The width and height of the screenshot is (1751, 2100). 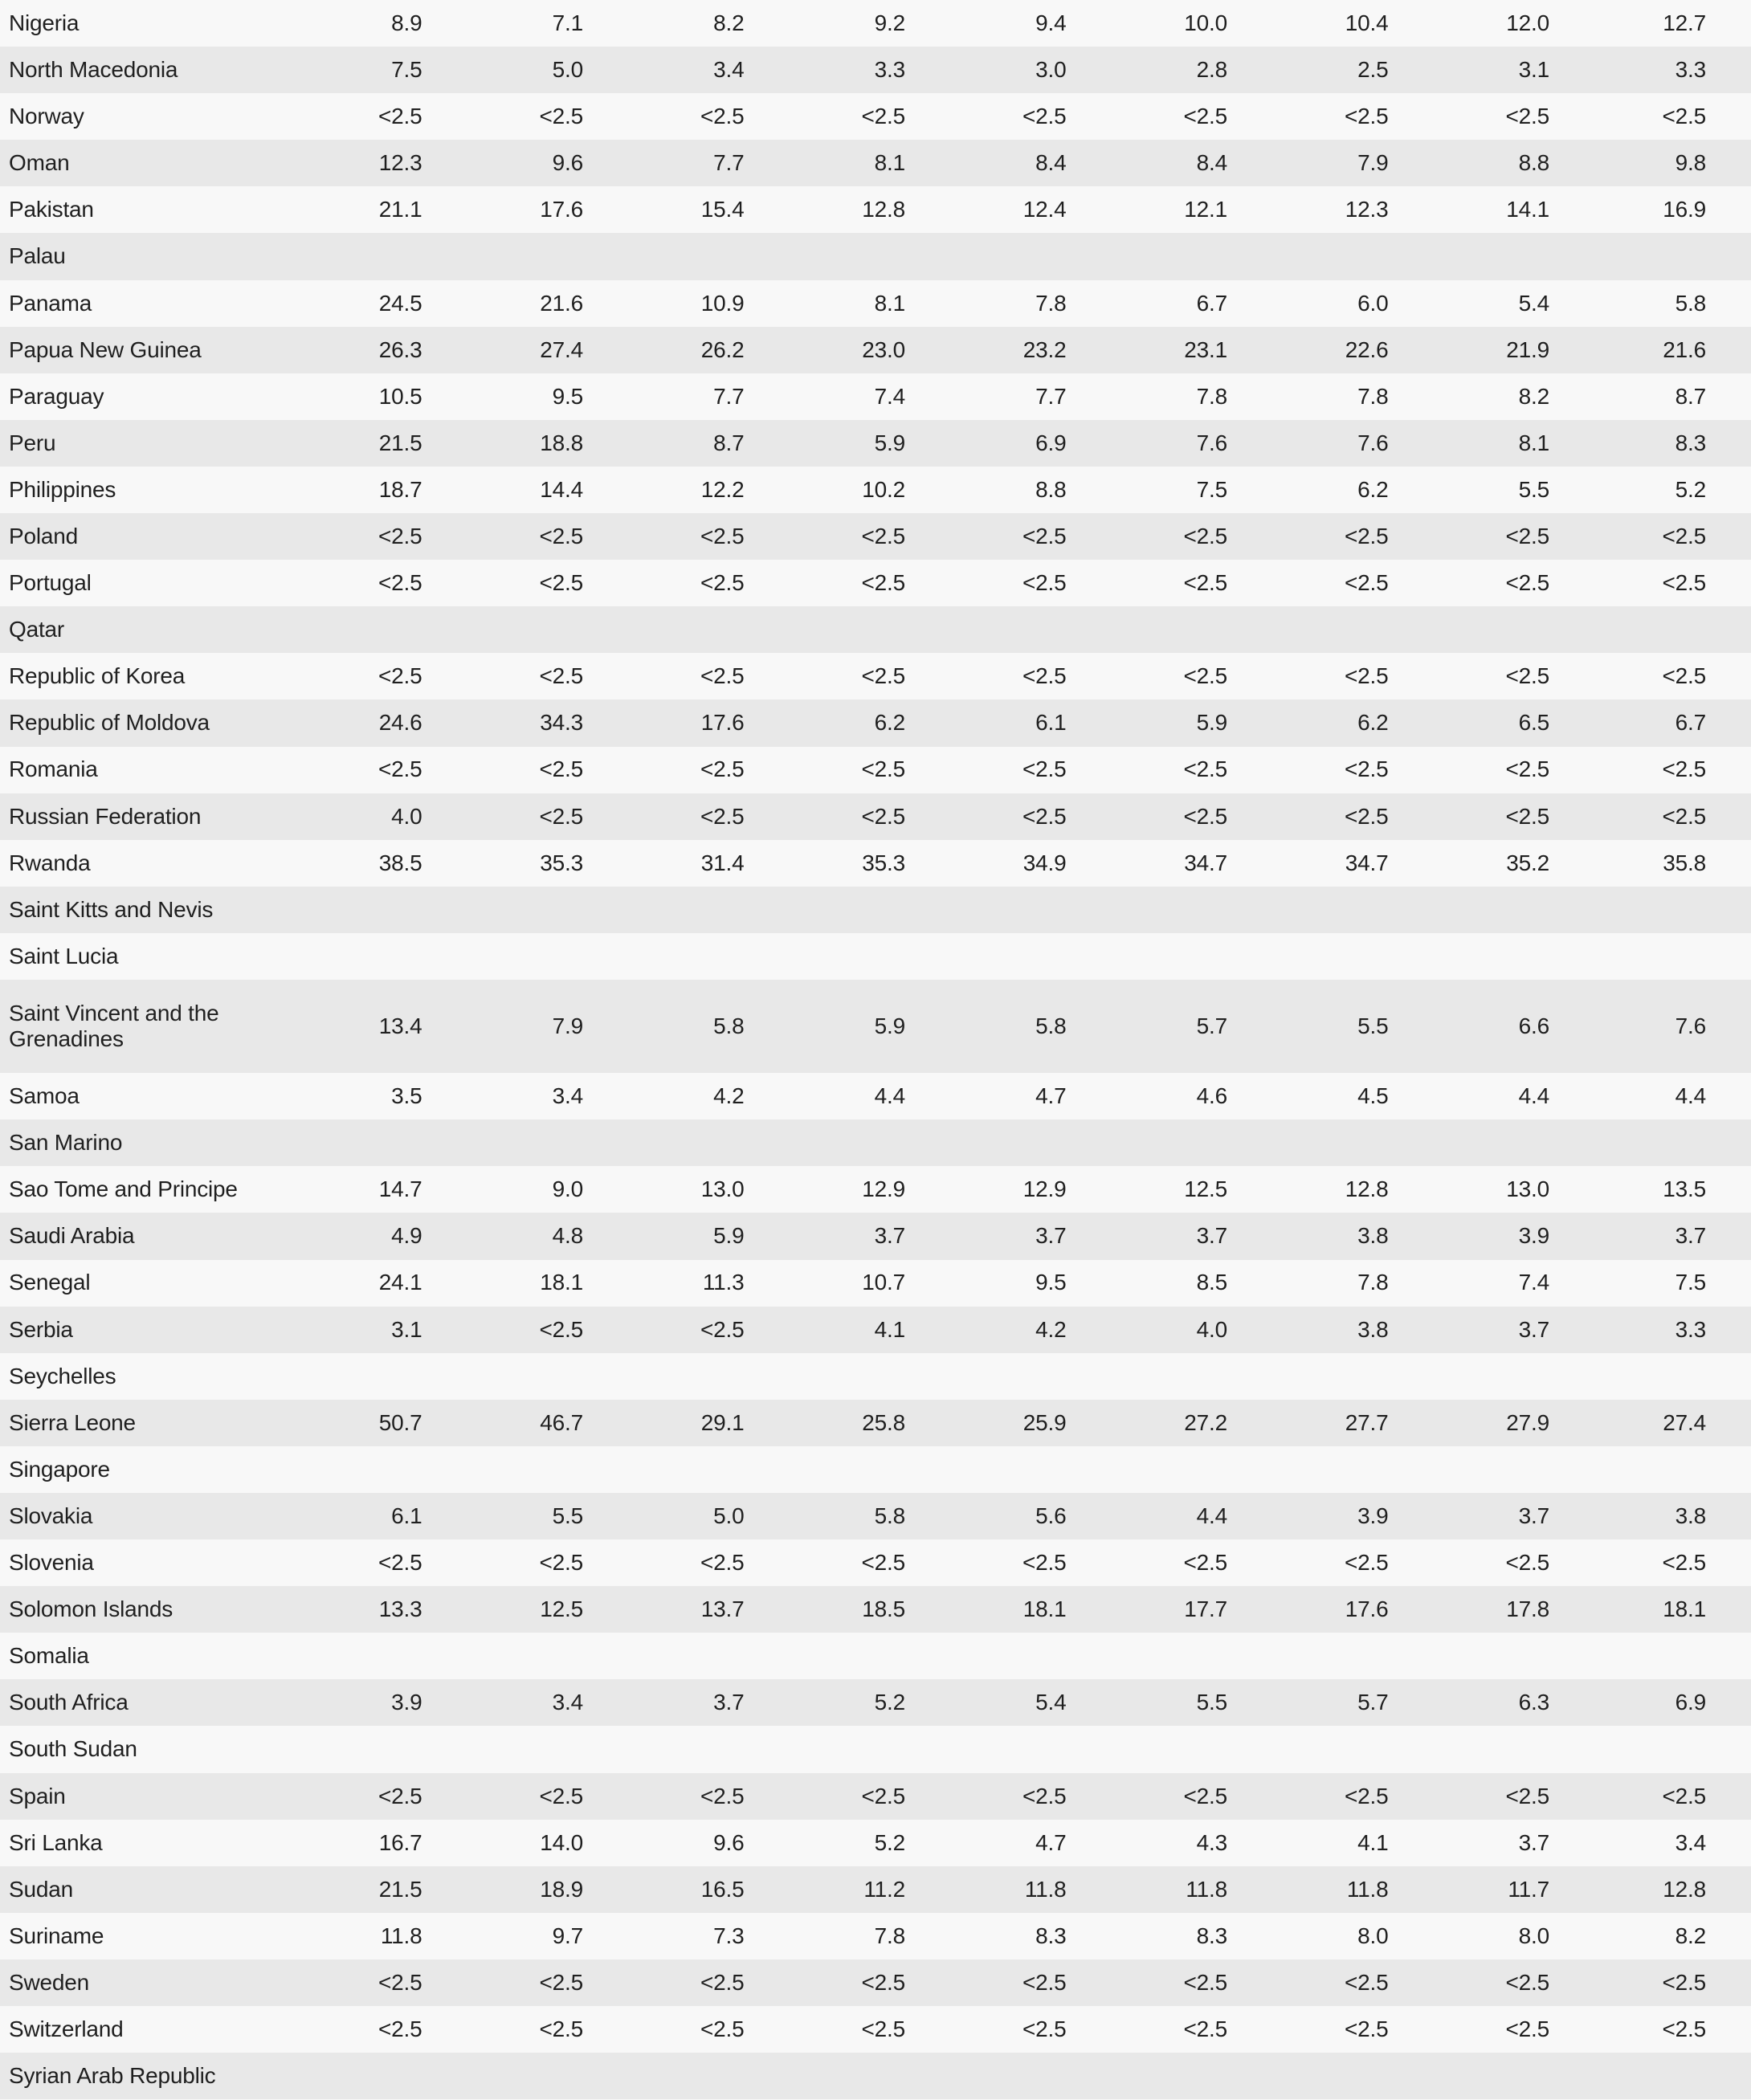 I want to click on value-cell: 9.2, so click(x=890, y=22).